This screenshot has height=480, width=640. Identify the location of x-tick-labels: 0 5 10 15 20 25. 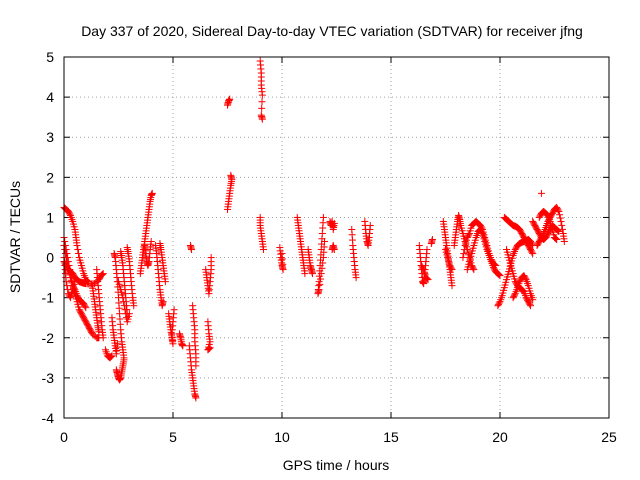
(338, 437).